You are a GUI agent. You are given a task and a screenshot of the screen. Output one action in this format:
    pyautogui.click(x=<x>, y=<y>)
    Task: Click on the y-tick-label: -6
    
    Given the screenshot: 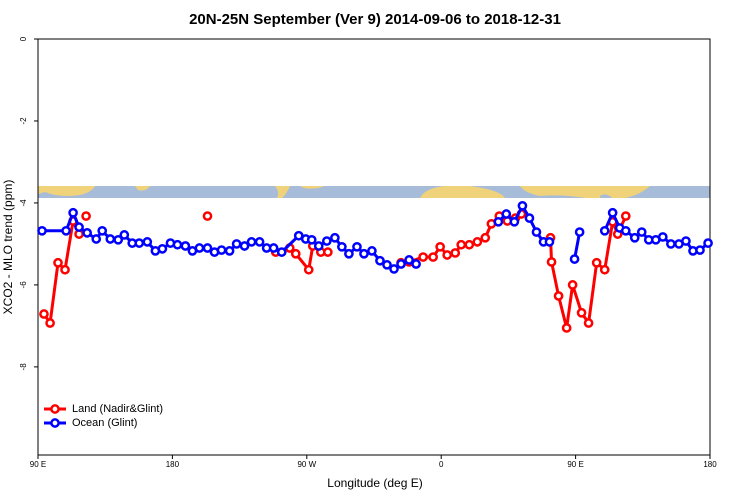 What is the action you would take?
    pyautogui.click(x=23, y=285)
    